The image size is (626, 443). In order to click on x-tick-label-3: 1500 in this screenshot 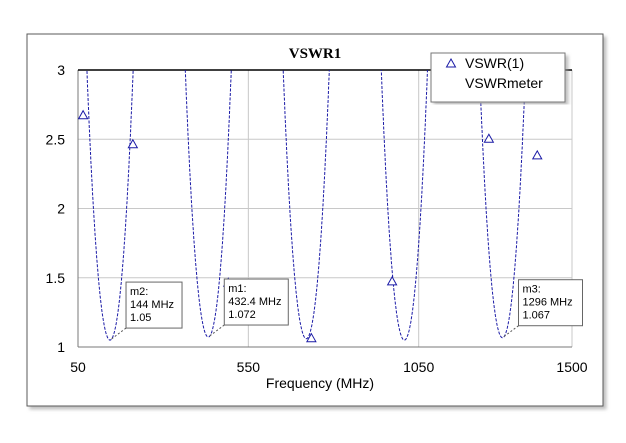, I will do `click(571, 367)`.